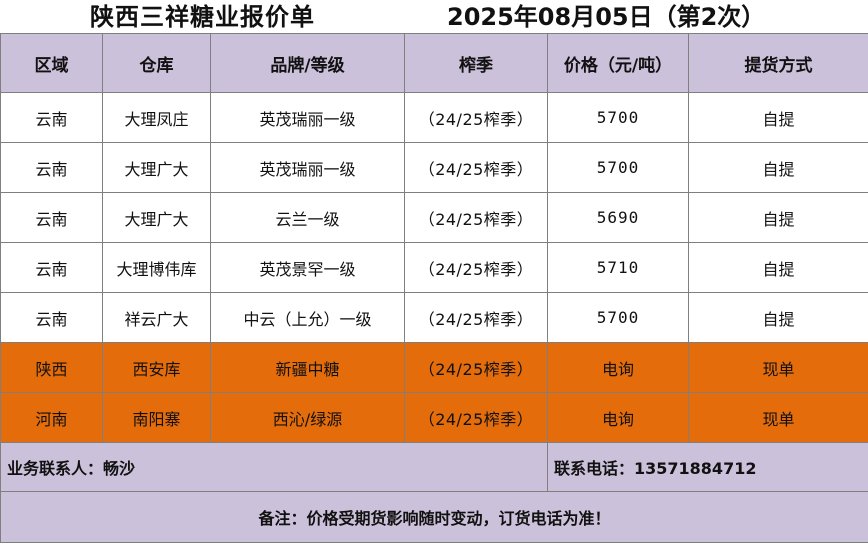 This screenshot has width=868, height=543. I want to click on table-row: 云南 大理广大 云兰一级 （24/25榨季） 5690 自提, so click(434, 218).